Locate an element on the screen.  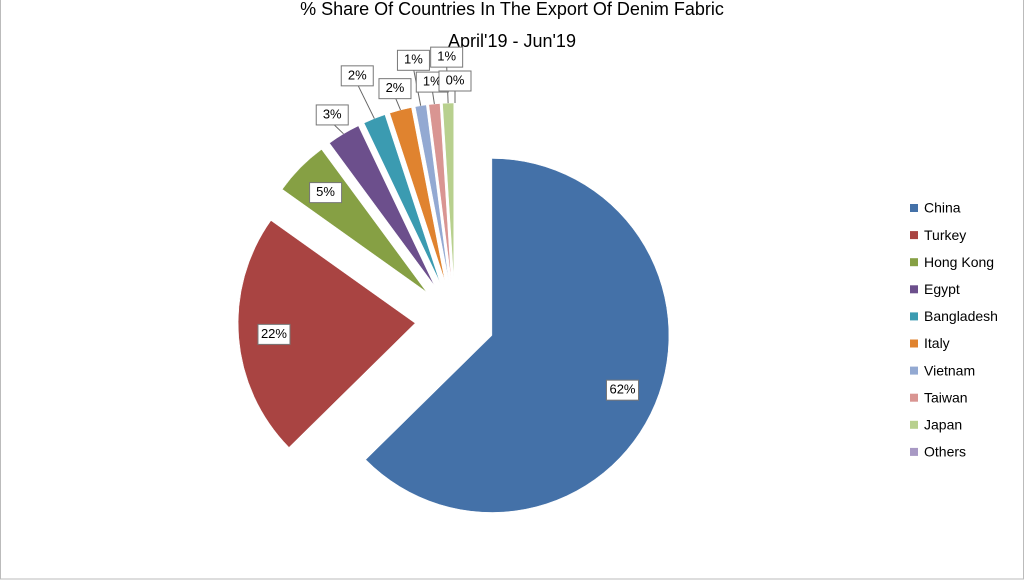
data-label: 0% is located at coordinates (455, 79).